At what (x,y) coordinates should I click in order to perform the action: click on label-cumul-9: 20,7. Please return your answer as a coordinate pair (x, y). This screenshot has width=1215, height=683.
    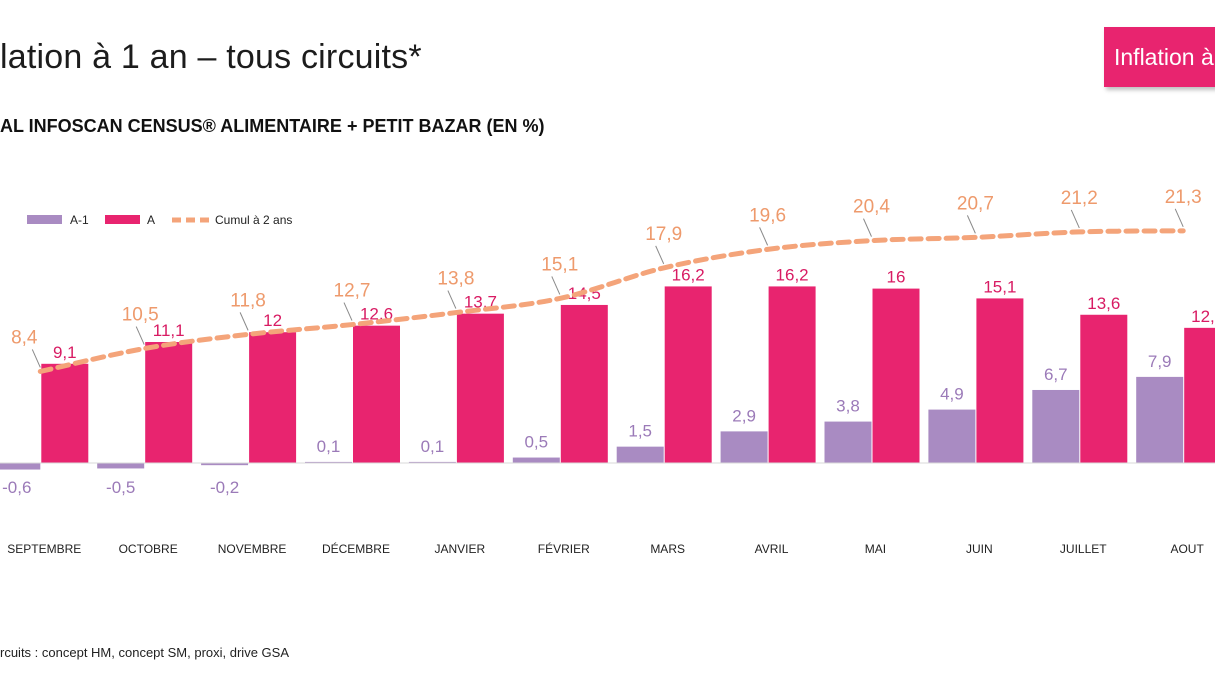
    Looking at the image, I should click on (975, 203).